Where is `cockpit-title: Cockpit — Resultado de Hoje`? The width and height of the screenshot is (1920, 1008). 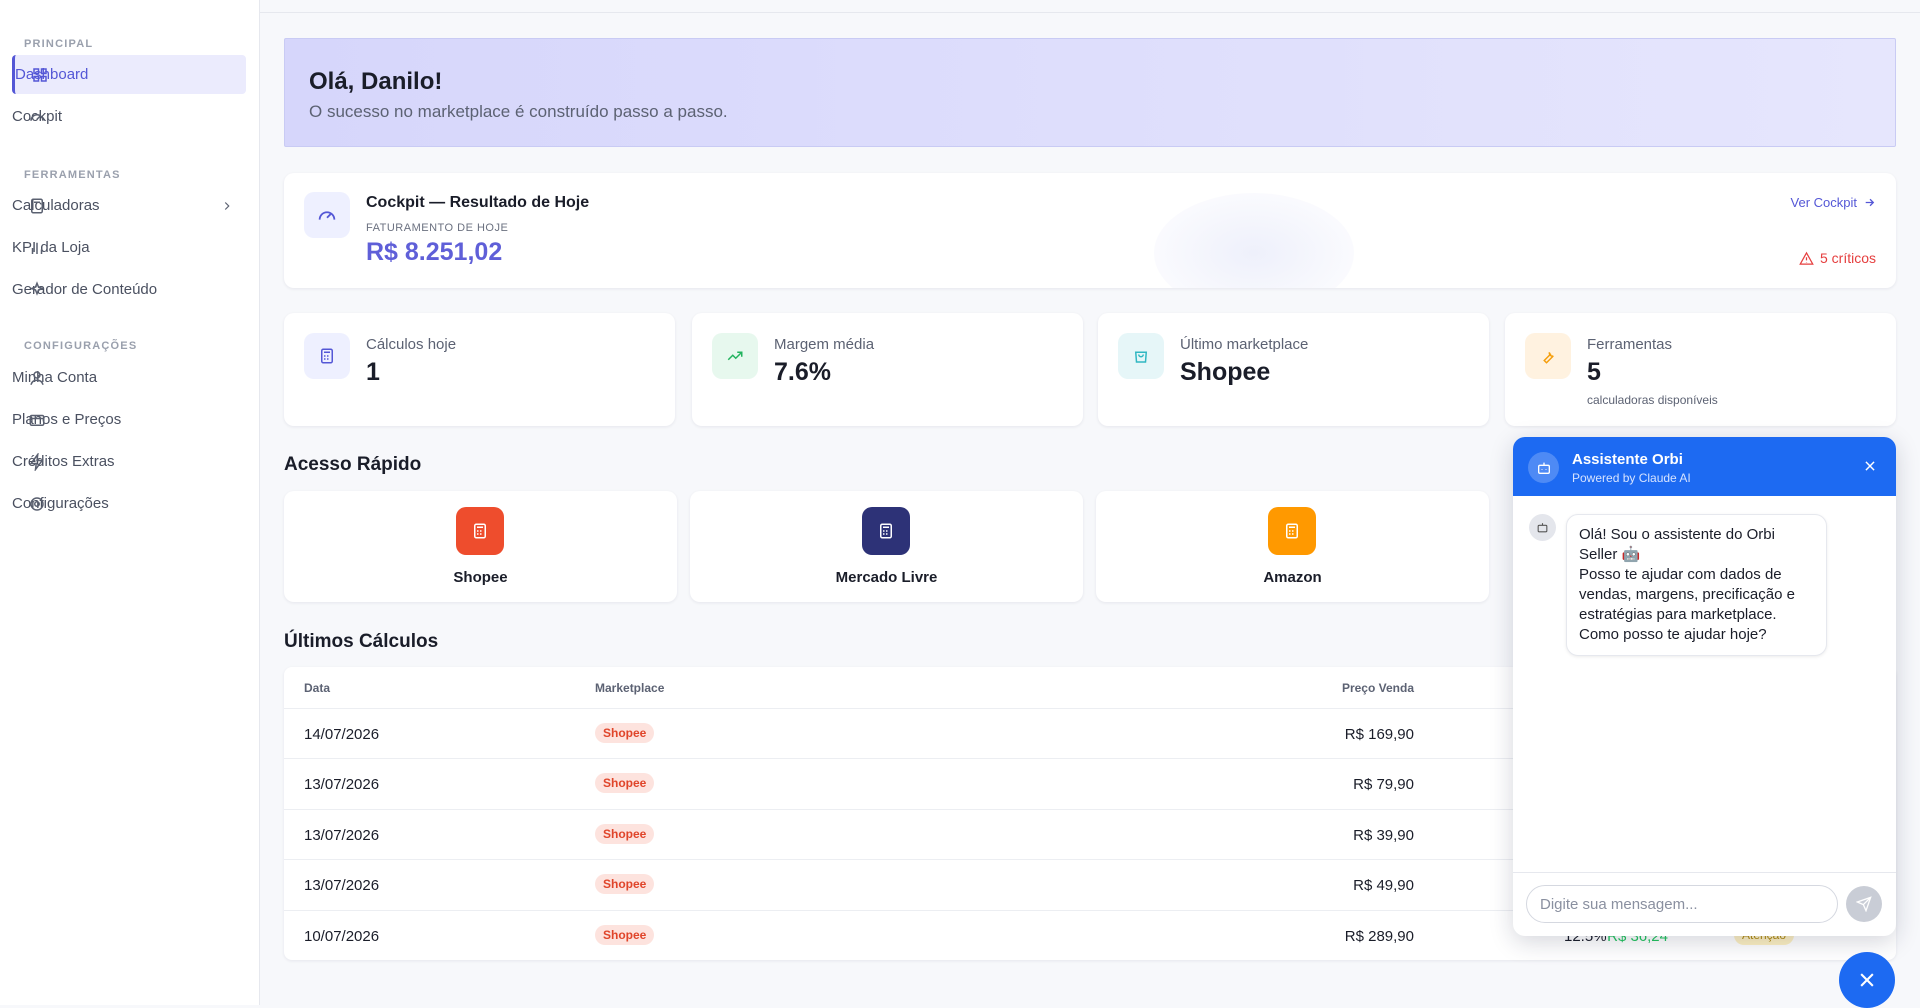 cockpit-title: Cockpit — Resultado de Hoje is located at coordinates (478, 202).